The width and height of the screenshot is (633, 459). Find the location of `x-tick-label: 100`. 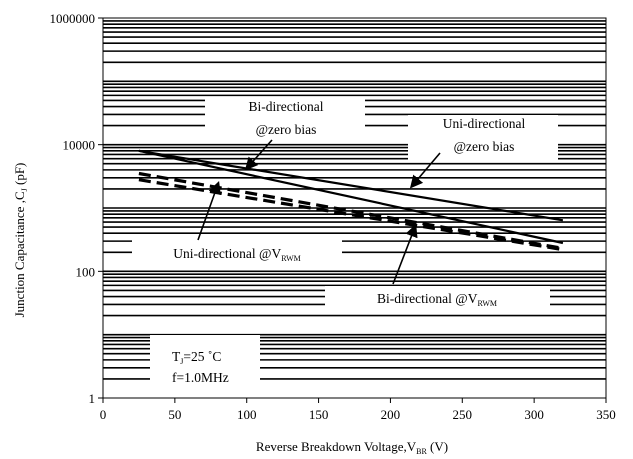

x-tick-label: 100 is located at coordinates (247, 414).